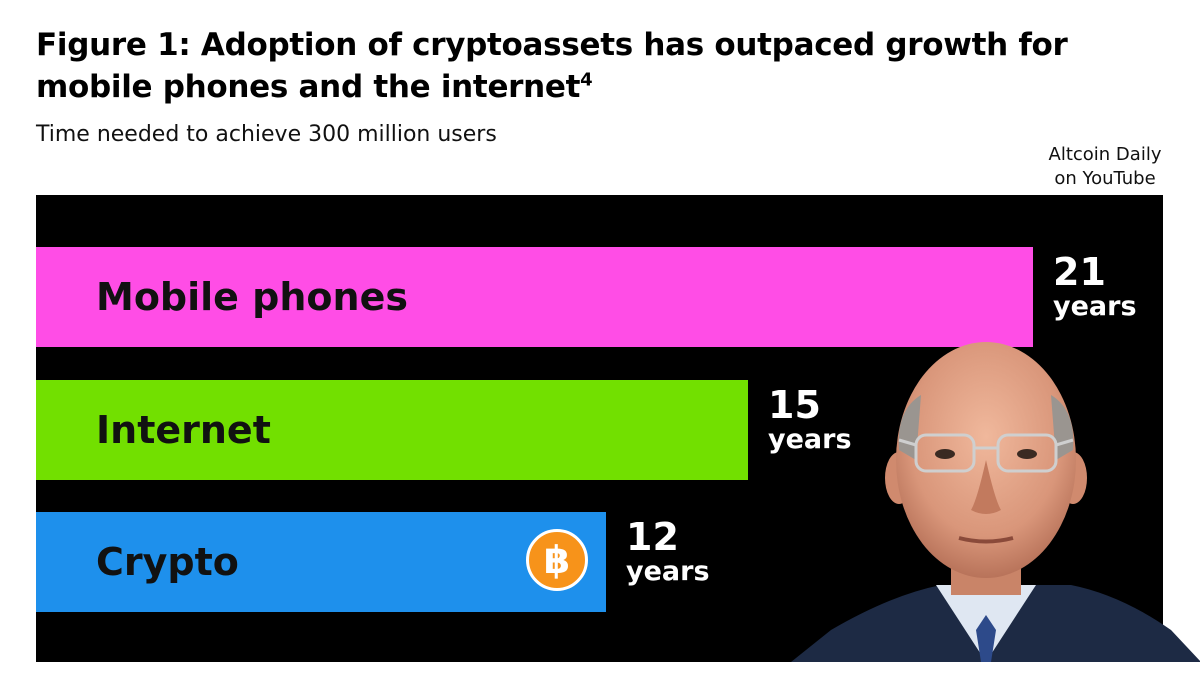 The height and width of the screenshot is (685, 1200). I want to click on bar-label-mobile-phones: Mobile phones, so click(252, 297).